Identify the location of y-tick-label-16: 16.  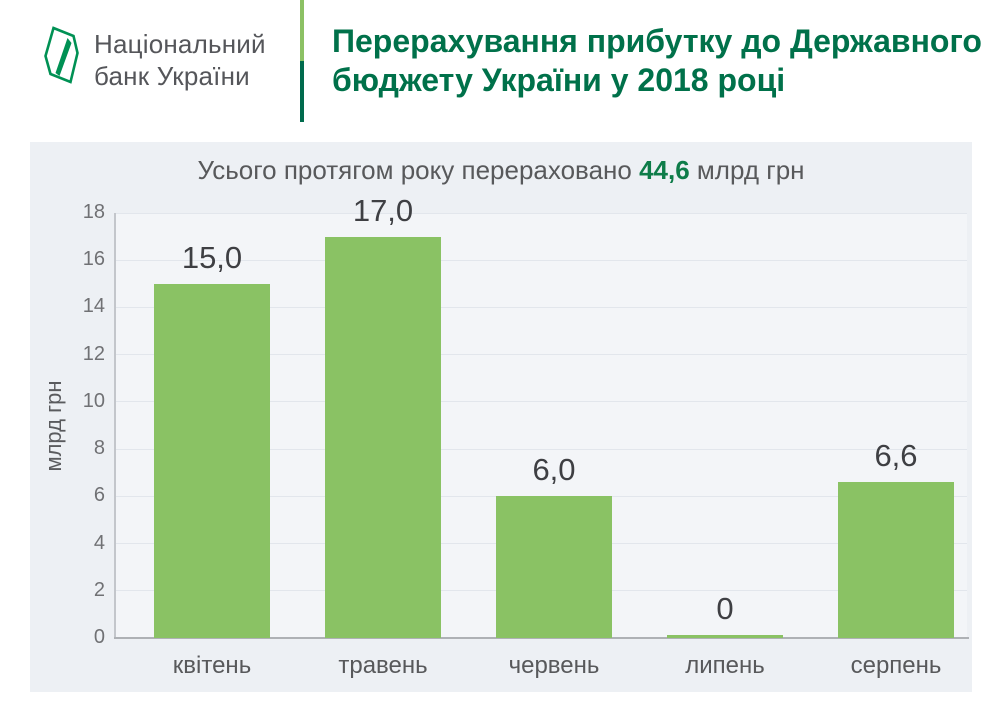
(93, 259).